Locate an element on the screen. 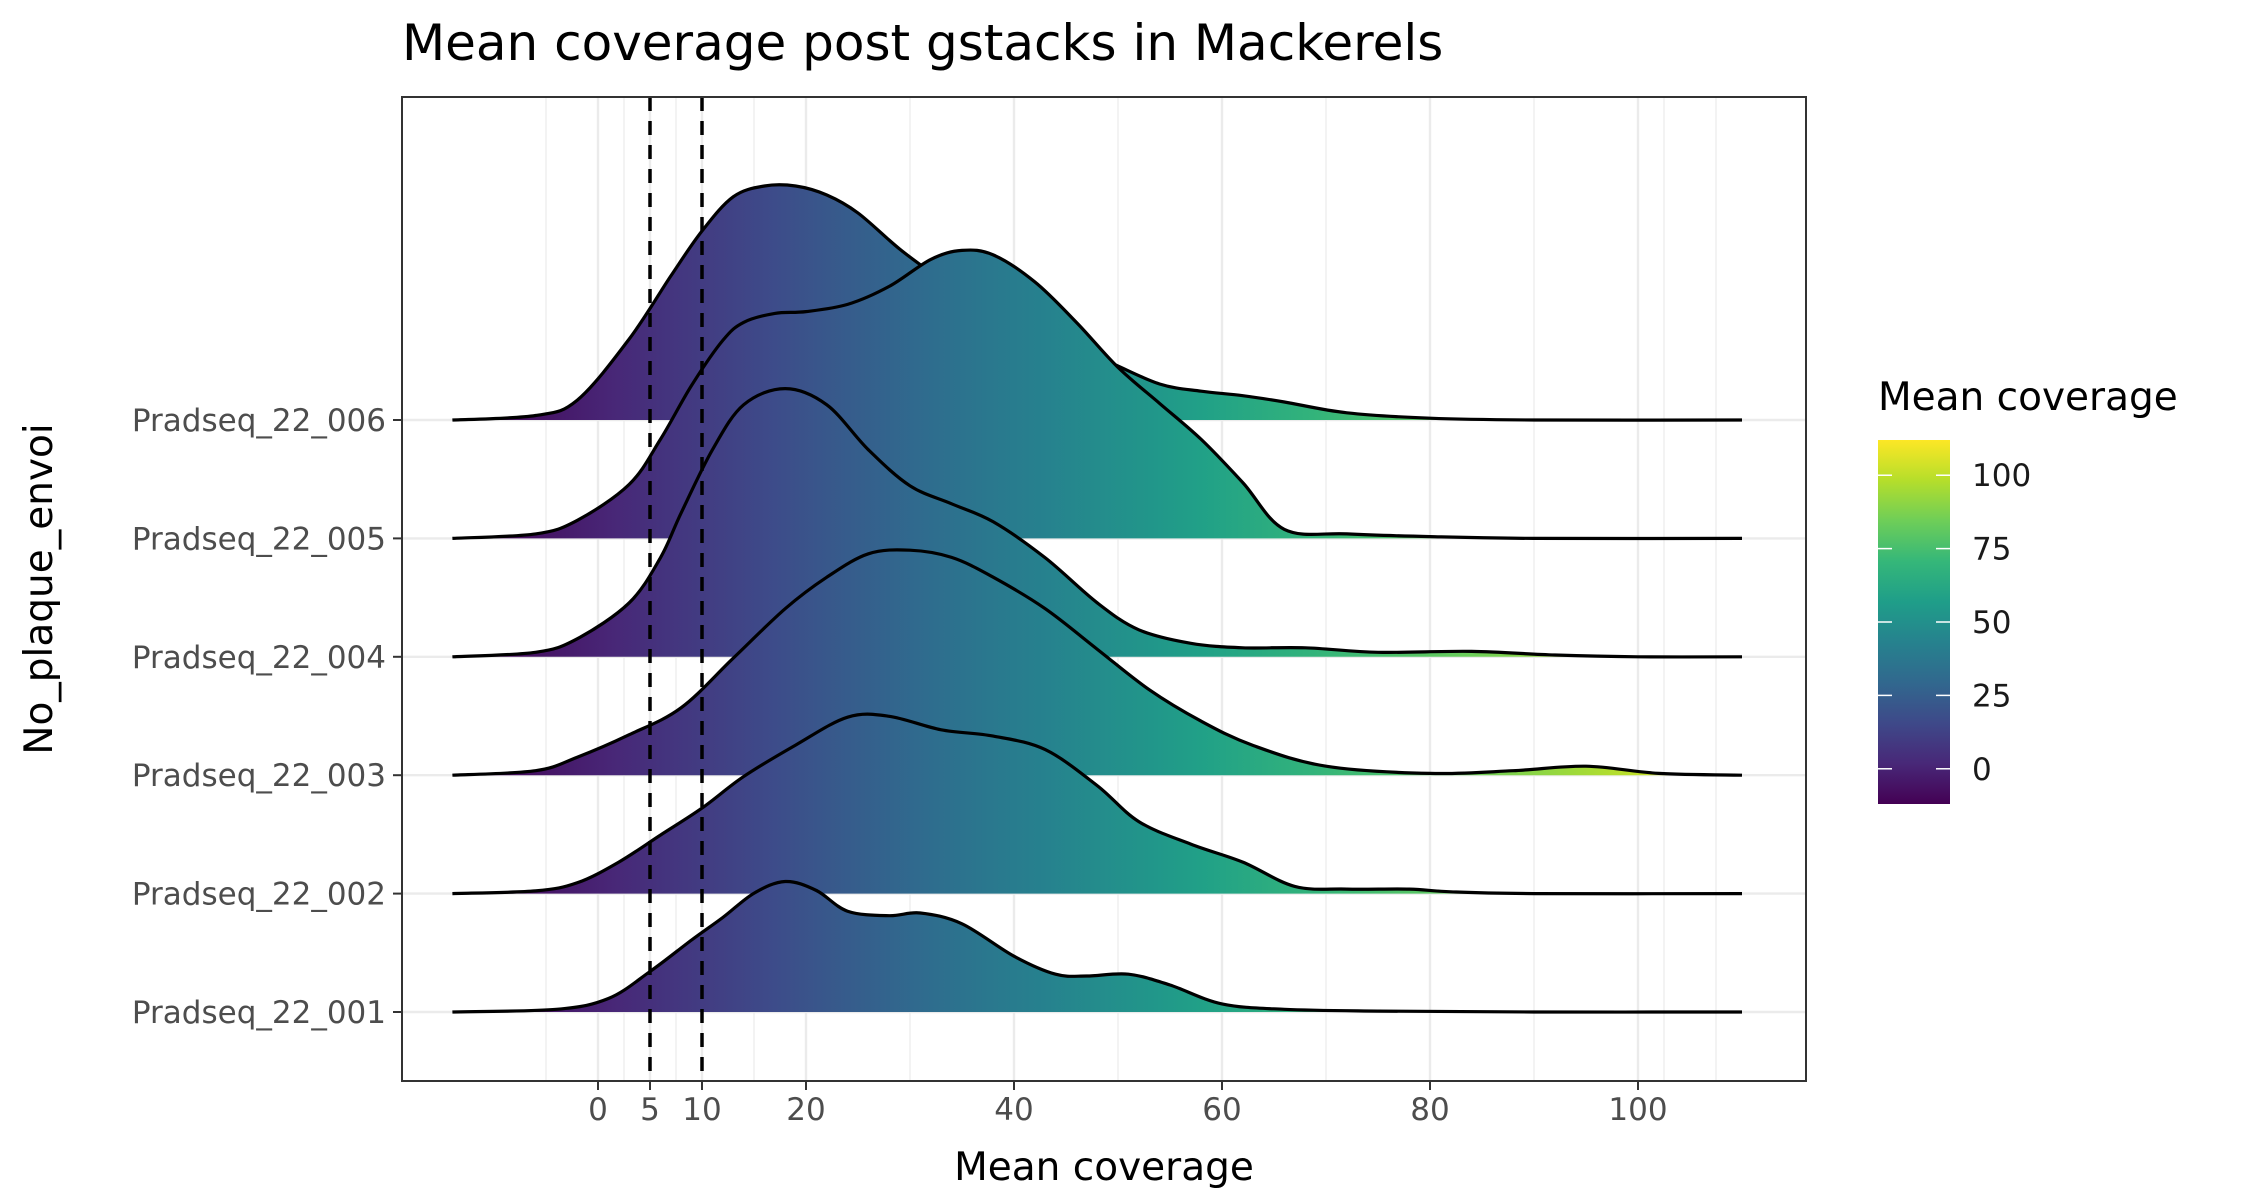 The height and width of the screenshot is (1200, 2250). x-tick-label: 40 is located at coordinates (1013, 1110).